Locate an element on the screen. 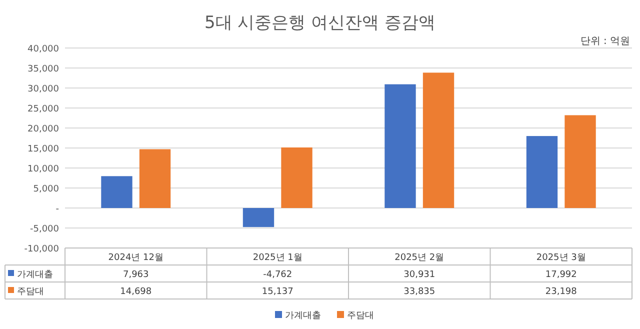 This screenshot has width=640, height=329. text: 가계대출 is located at coordinates (303, 316).